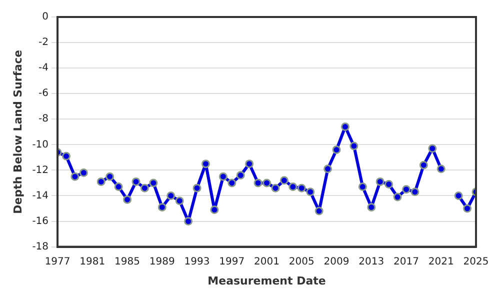  I want to click on y-tick-label: -8, so click(43, 119).